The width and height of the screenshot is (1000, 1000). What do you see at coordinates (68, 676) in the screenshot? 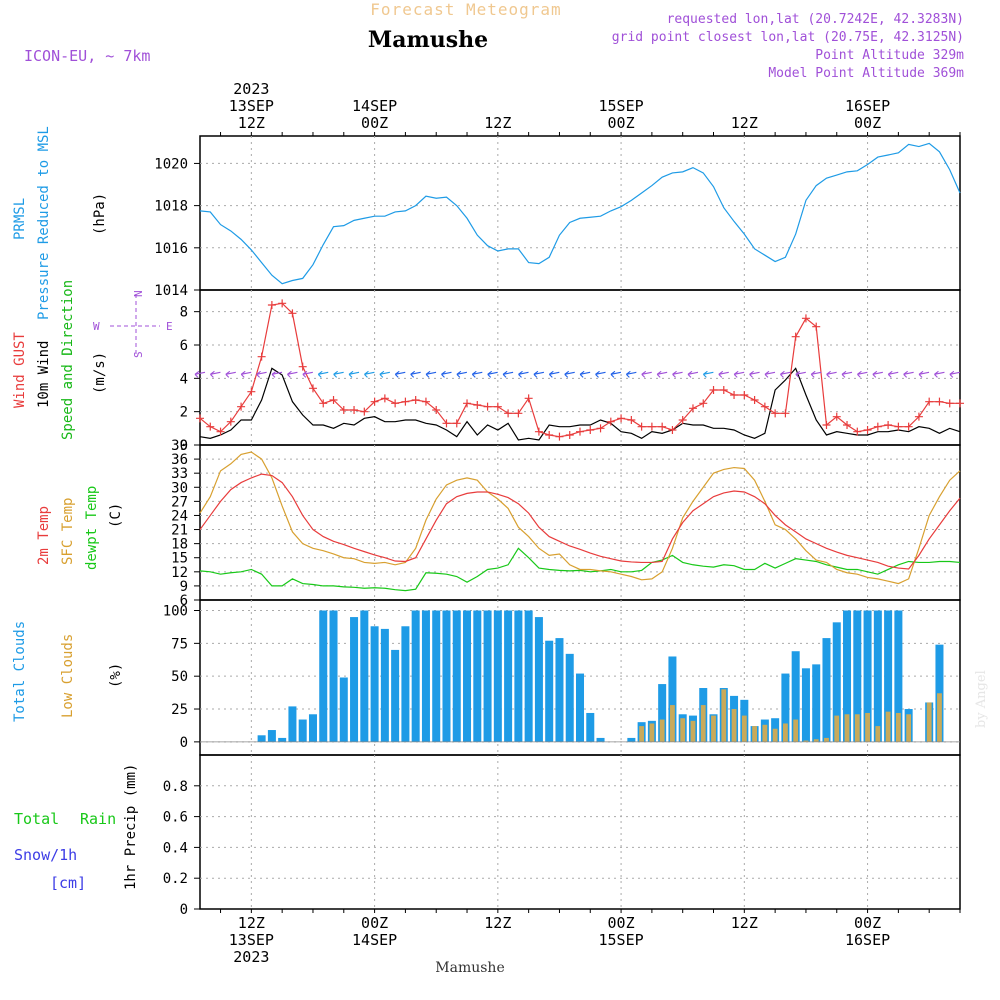
I see `low-clouds-label: Low Clouds` at bounding box center [68, 676].